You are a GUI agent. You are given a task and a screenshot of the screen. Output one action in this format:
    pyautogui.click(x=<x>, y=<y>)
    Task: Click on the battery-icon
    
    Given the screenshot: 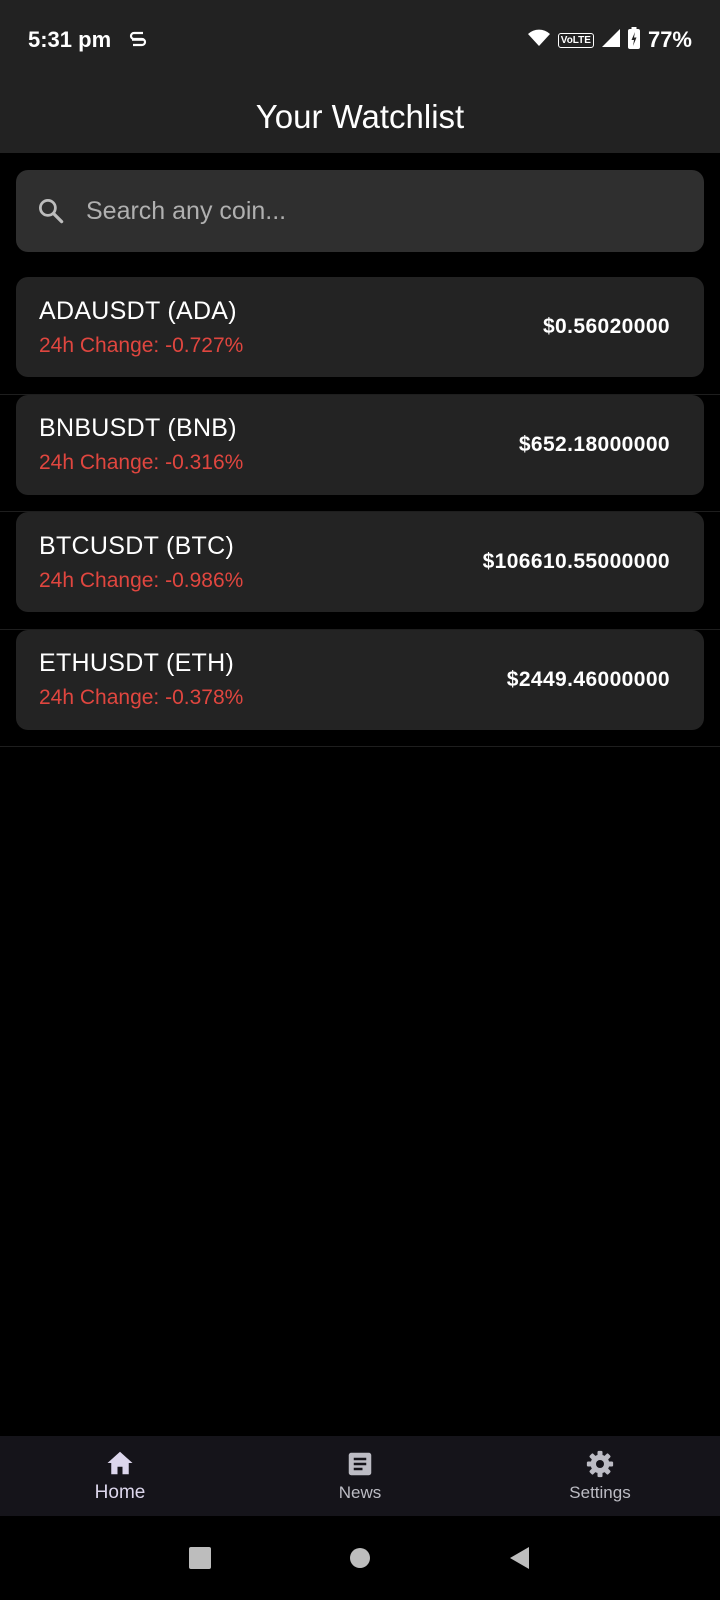 What is the action you would take?
    pyautogui.click(x=633, y=40)
    